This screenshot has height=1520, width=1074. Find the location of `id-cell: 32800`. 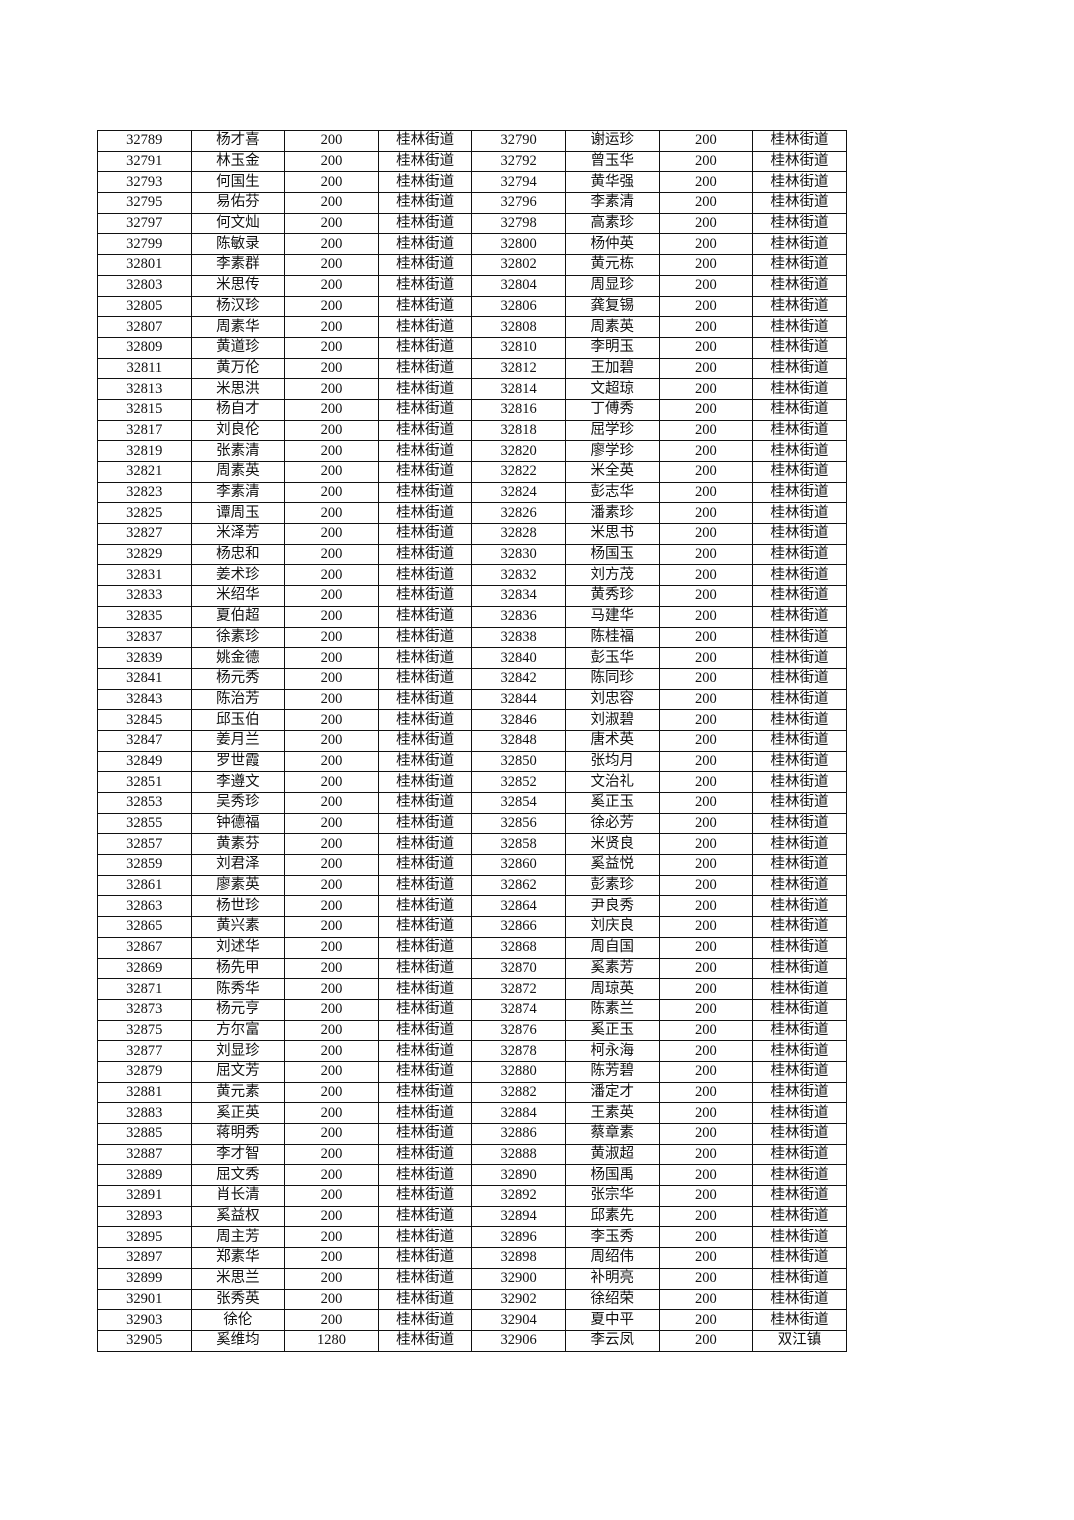

id-cell: 32800 is located at coordinates (518, 244).